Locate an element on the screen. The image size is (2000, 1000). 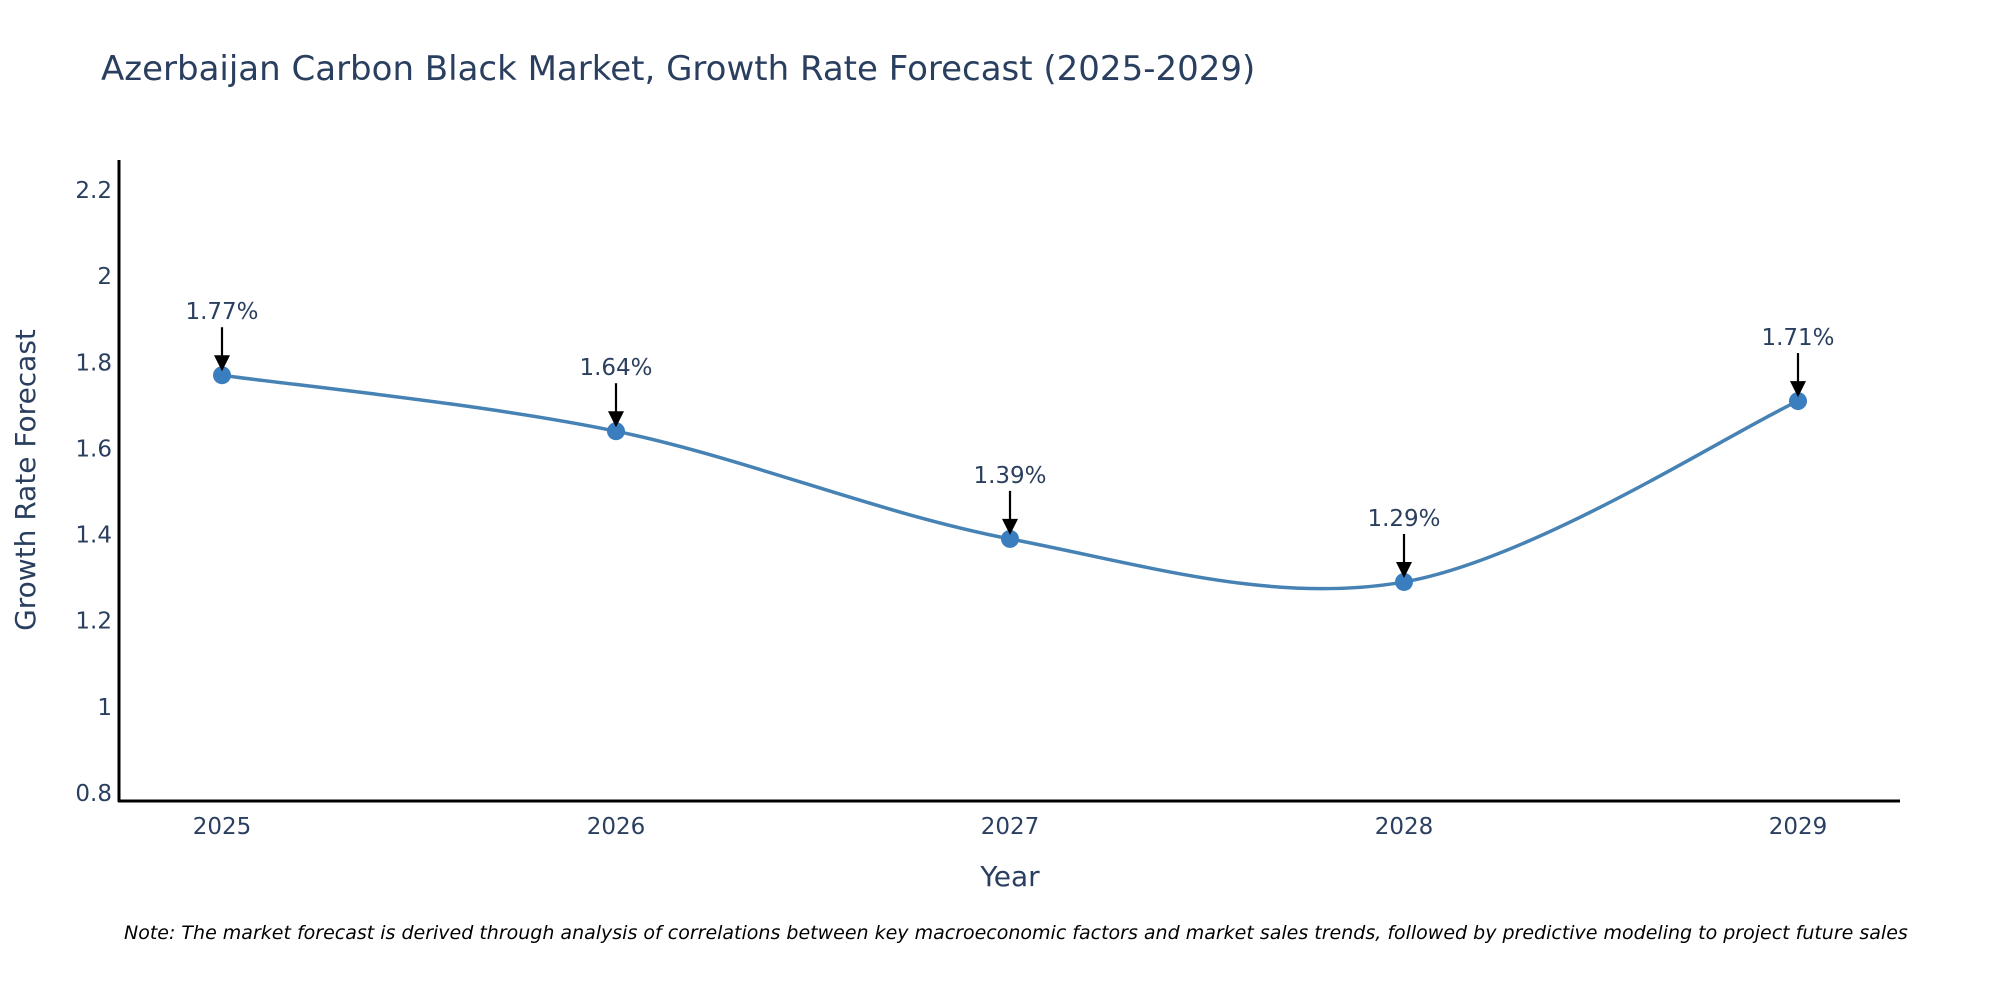
annotation-label: 1.39% is located at coordinates (1009, 476).